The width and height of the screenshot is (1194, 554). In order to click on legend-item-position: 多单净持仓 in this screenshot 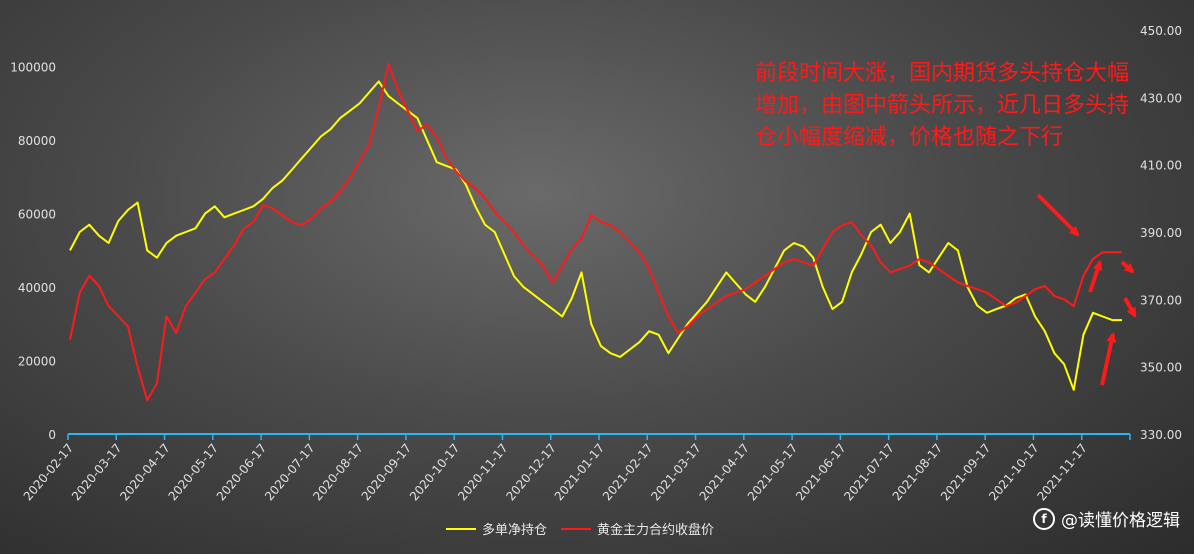, I will do `click(496, 528)`.